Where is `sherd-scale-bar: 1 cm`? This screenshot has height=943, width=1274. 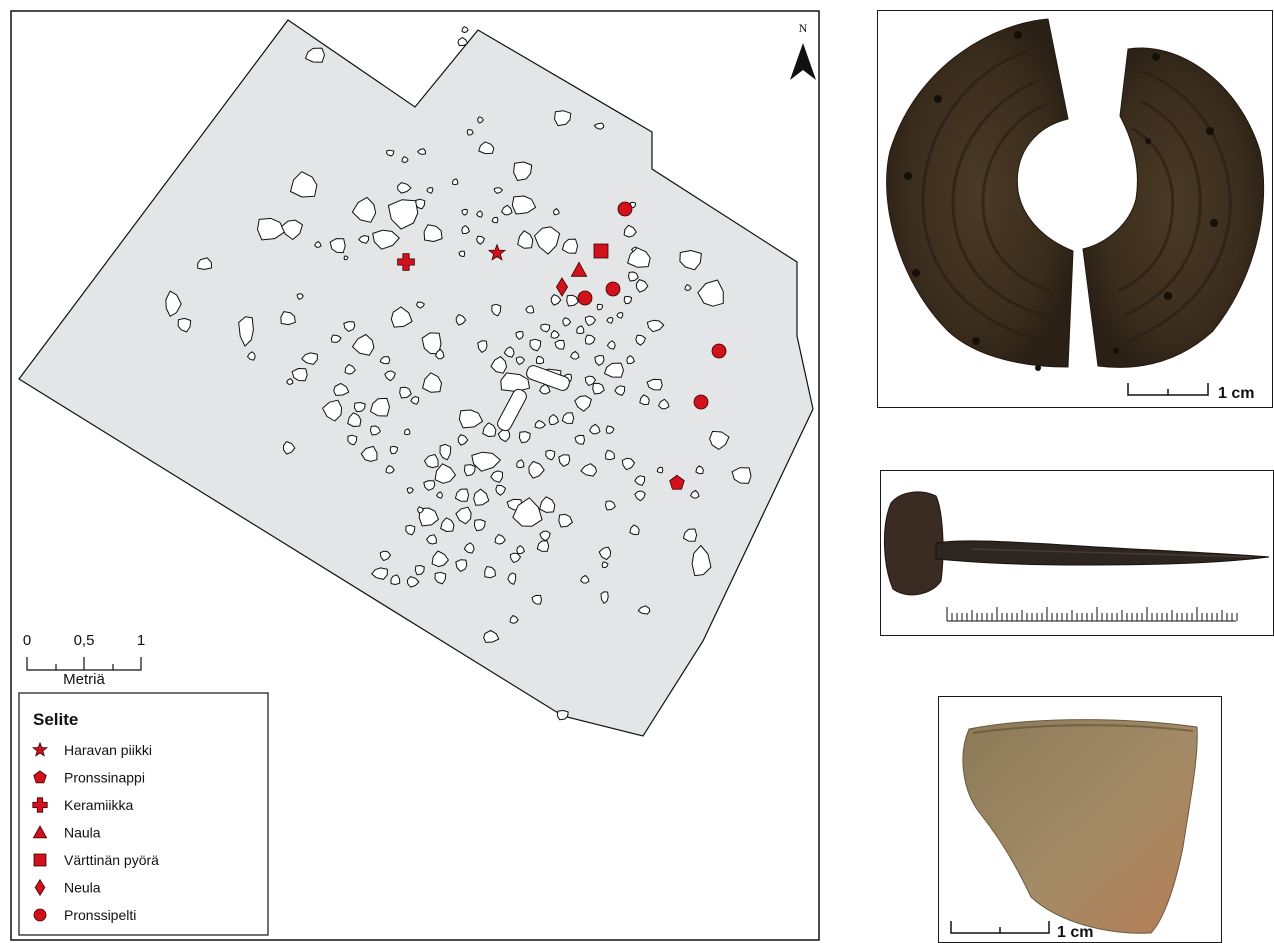 sherd-scale-bar: 1 cm is located at coordinates (1021, 931).